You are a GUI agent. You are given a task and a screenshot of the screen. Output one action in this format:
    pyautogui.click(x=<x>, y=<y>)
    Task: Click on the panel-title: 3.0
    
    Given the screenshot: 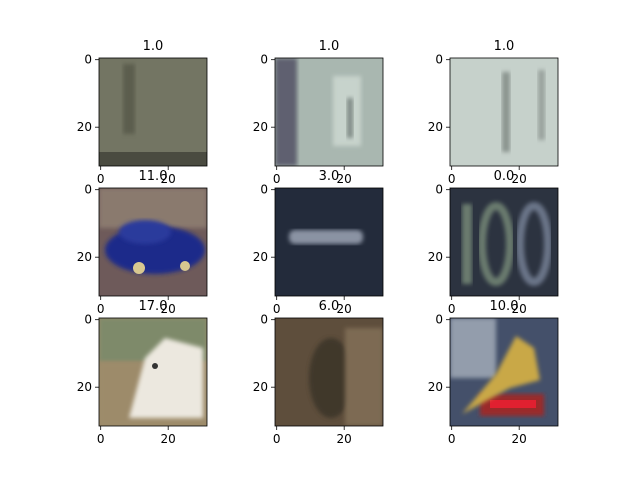 What is the action you would take?
    pyautogui.click(x=329, y=176)
    